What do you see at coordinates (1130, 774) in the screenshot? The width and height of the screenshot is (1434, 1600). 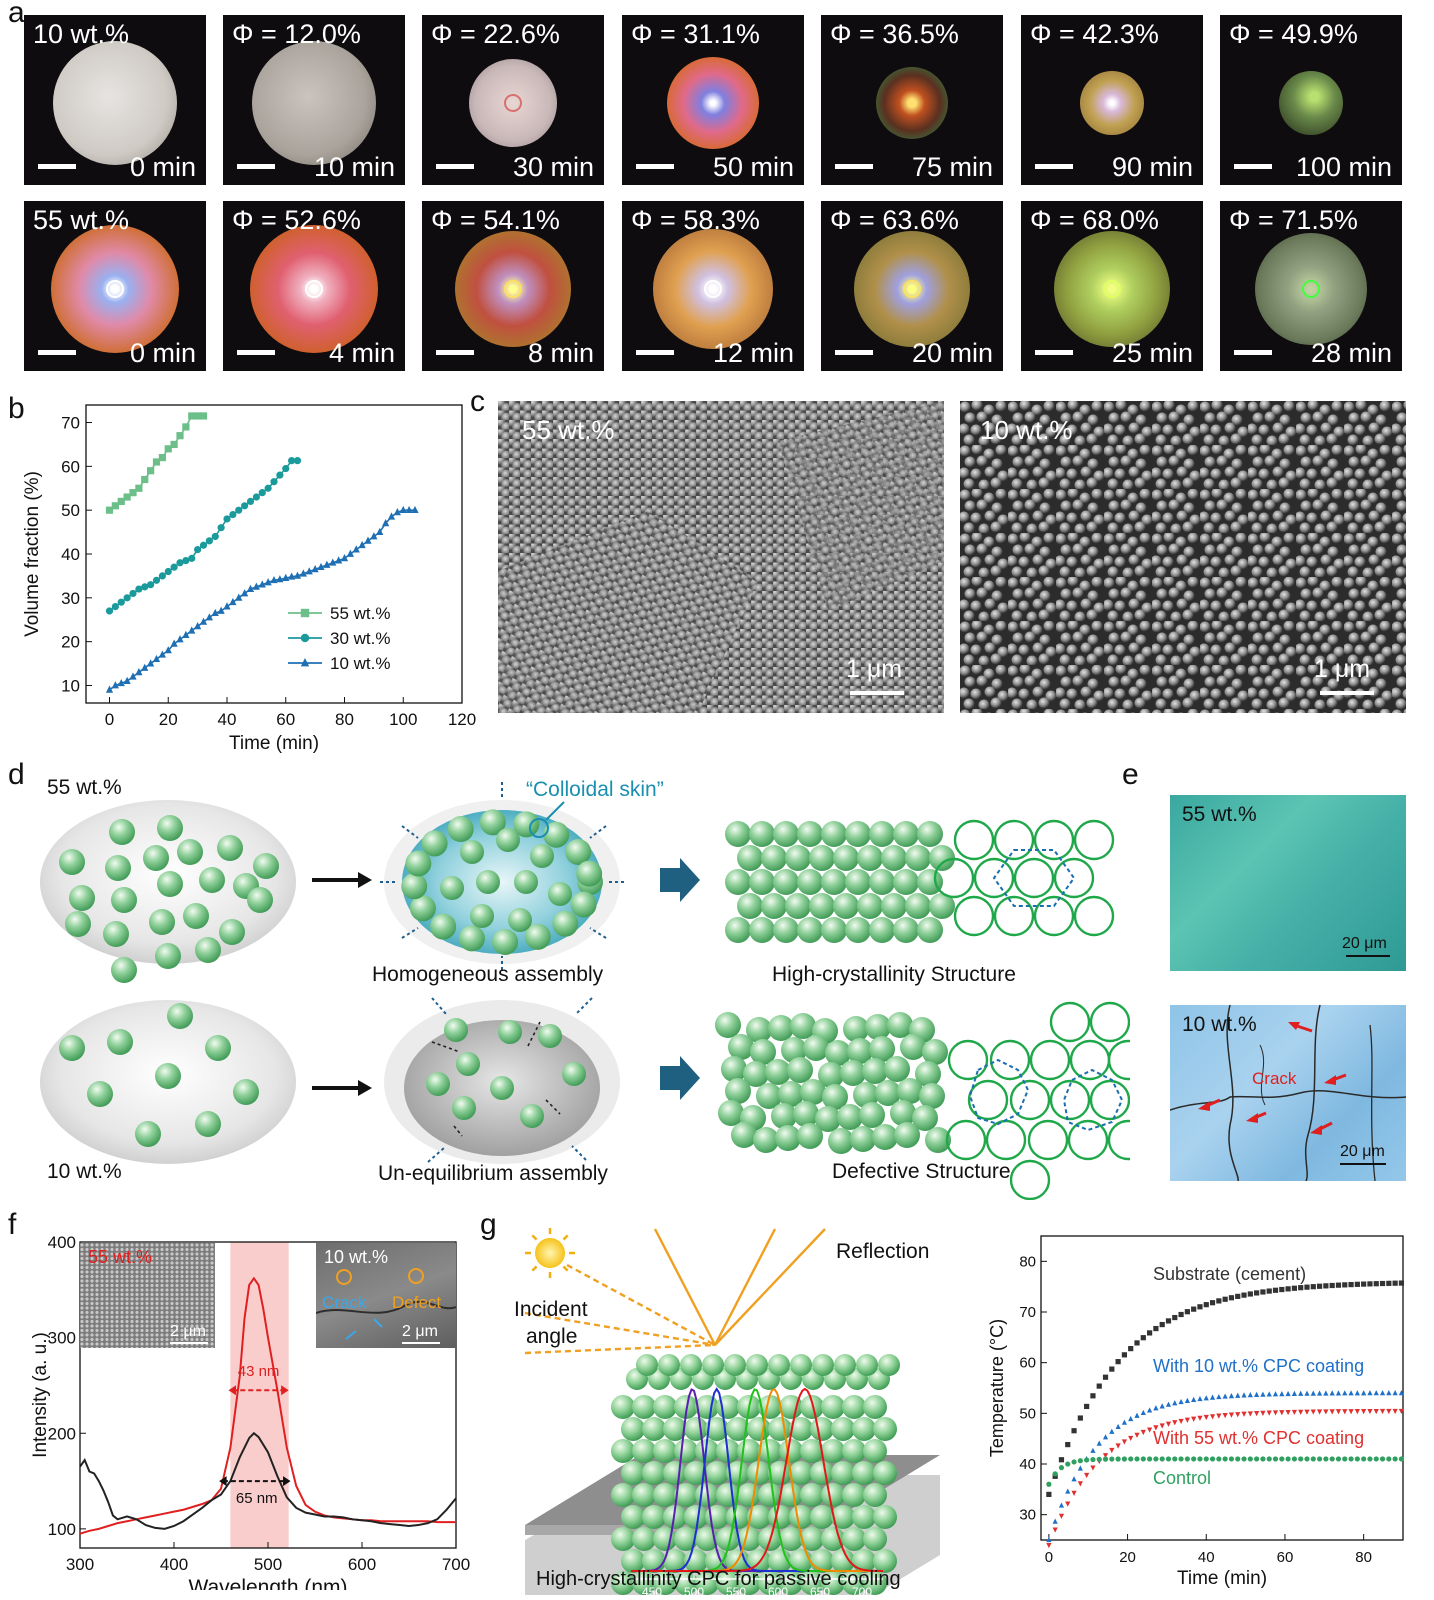 I see `panel-label-e: e` at bounding box center [1130, 774].